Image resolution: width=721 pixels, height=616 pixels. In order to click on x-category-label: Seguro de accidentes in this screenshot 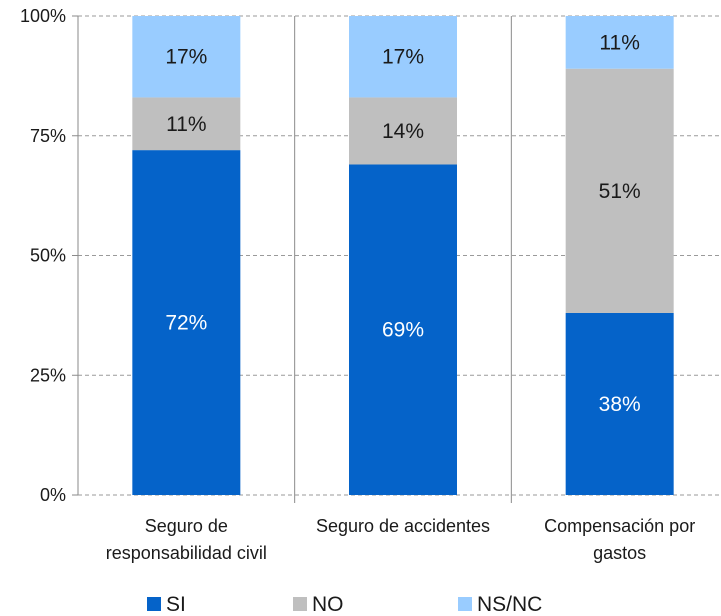, I will do `click(403, 526)`.